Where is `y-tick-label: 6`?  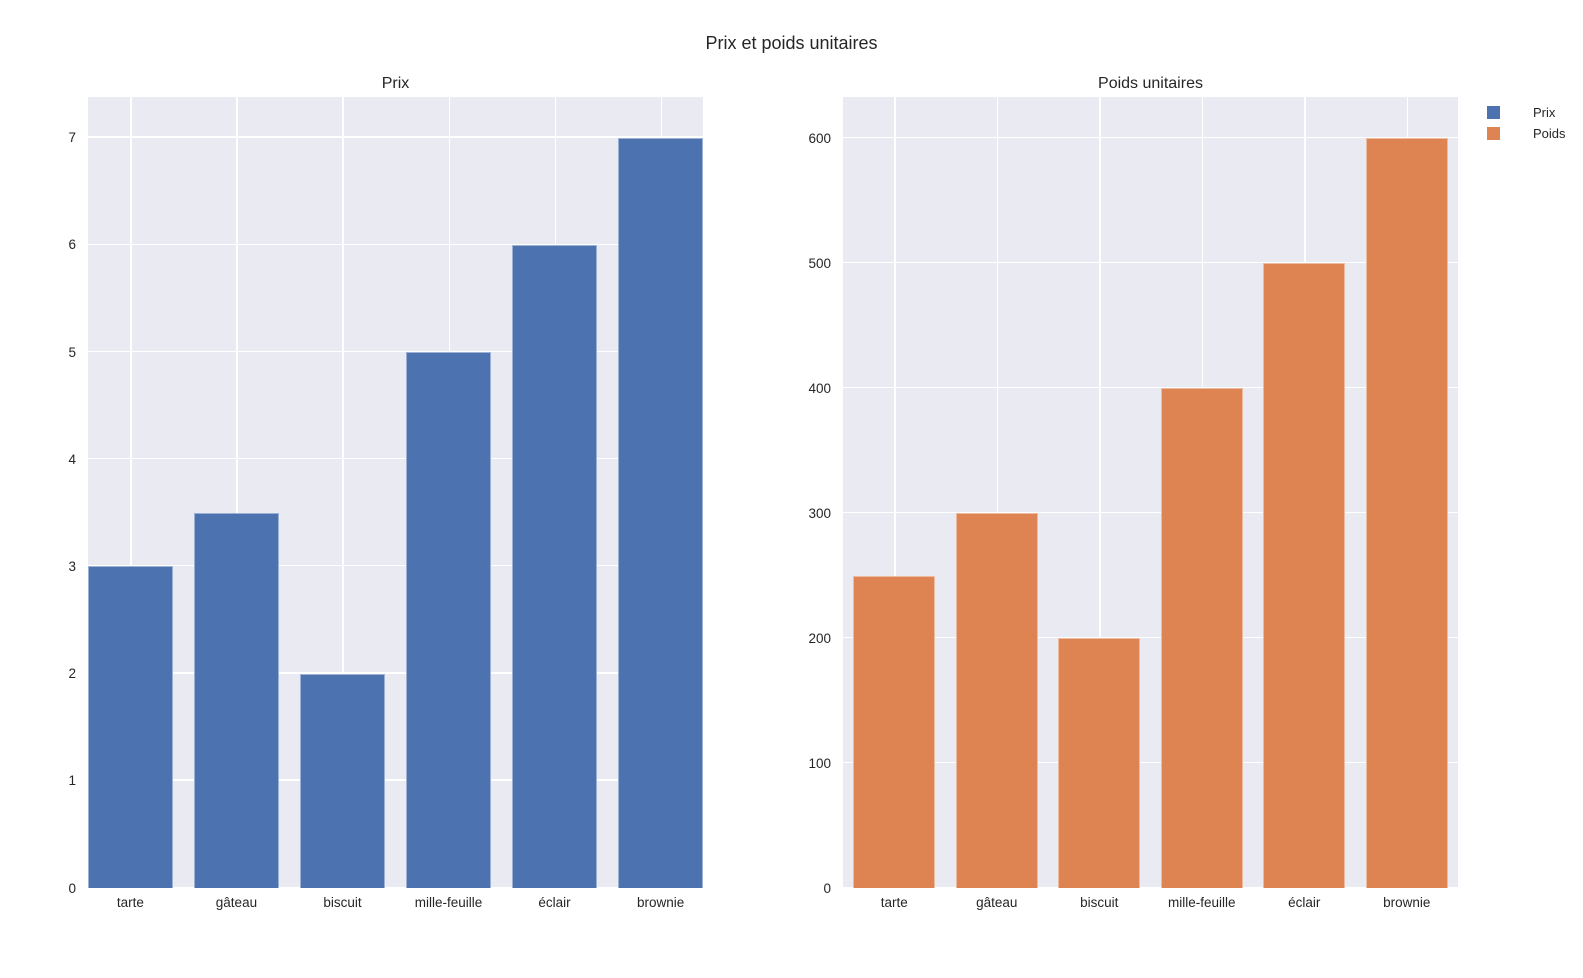
y-tick-label: 6 is located at coordinates (72, 245).